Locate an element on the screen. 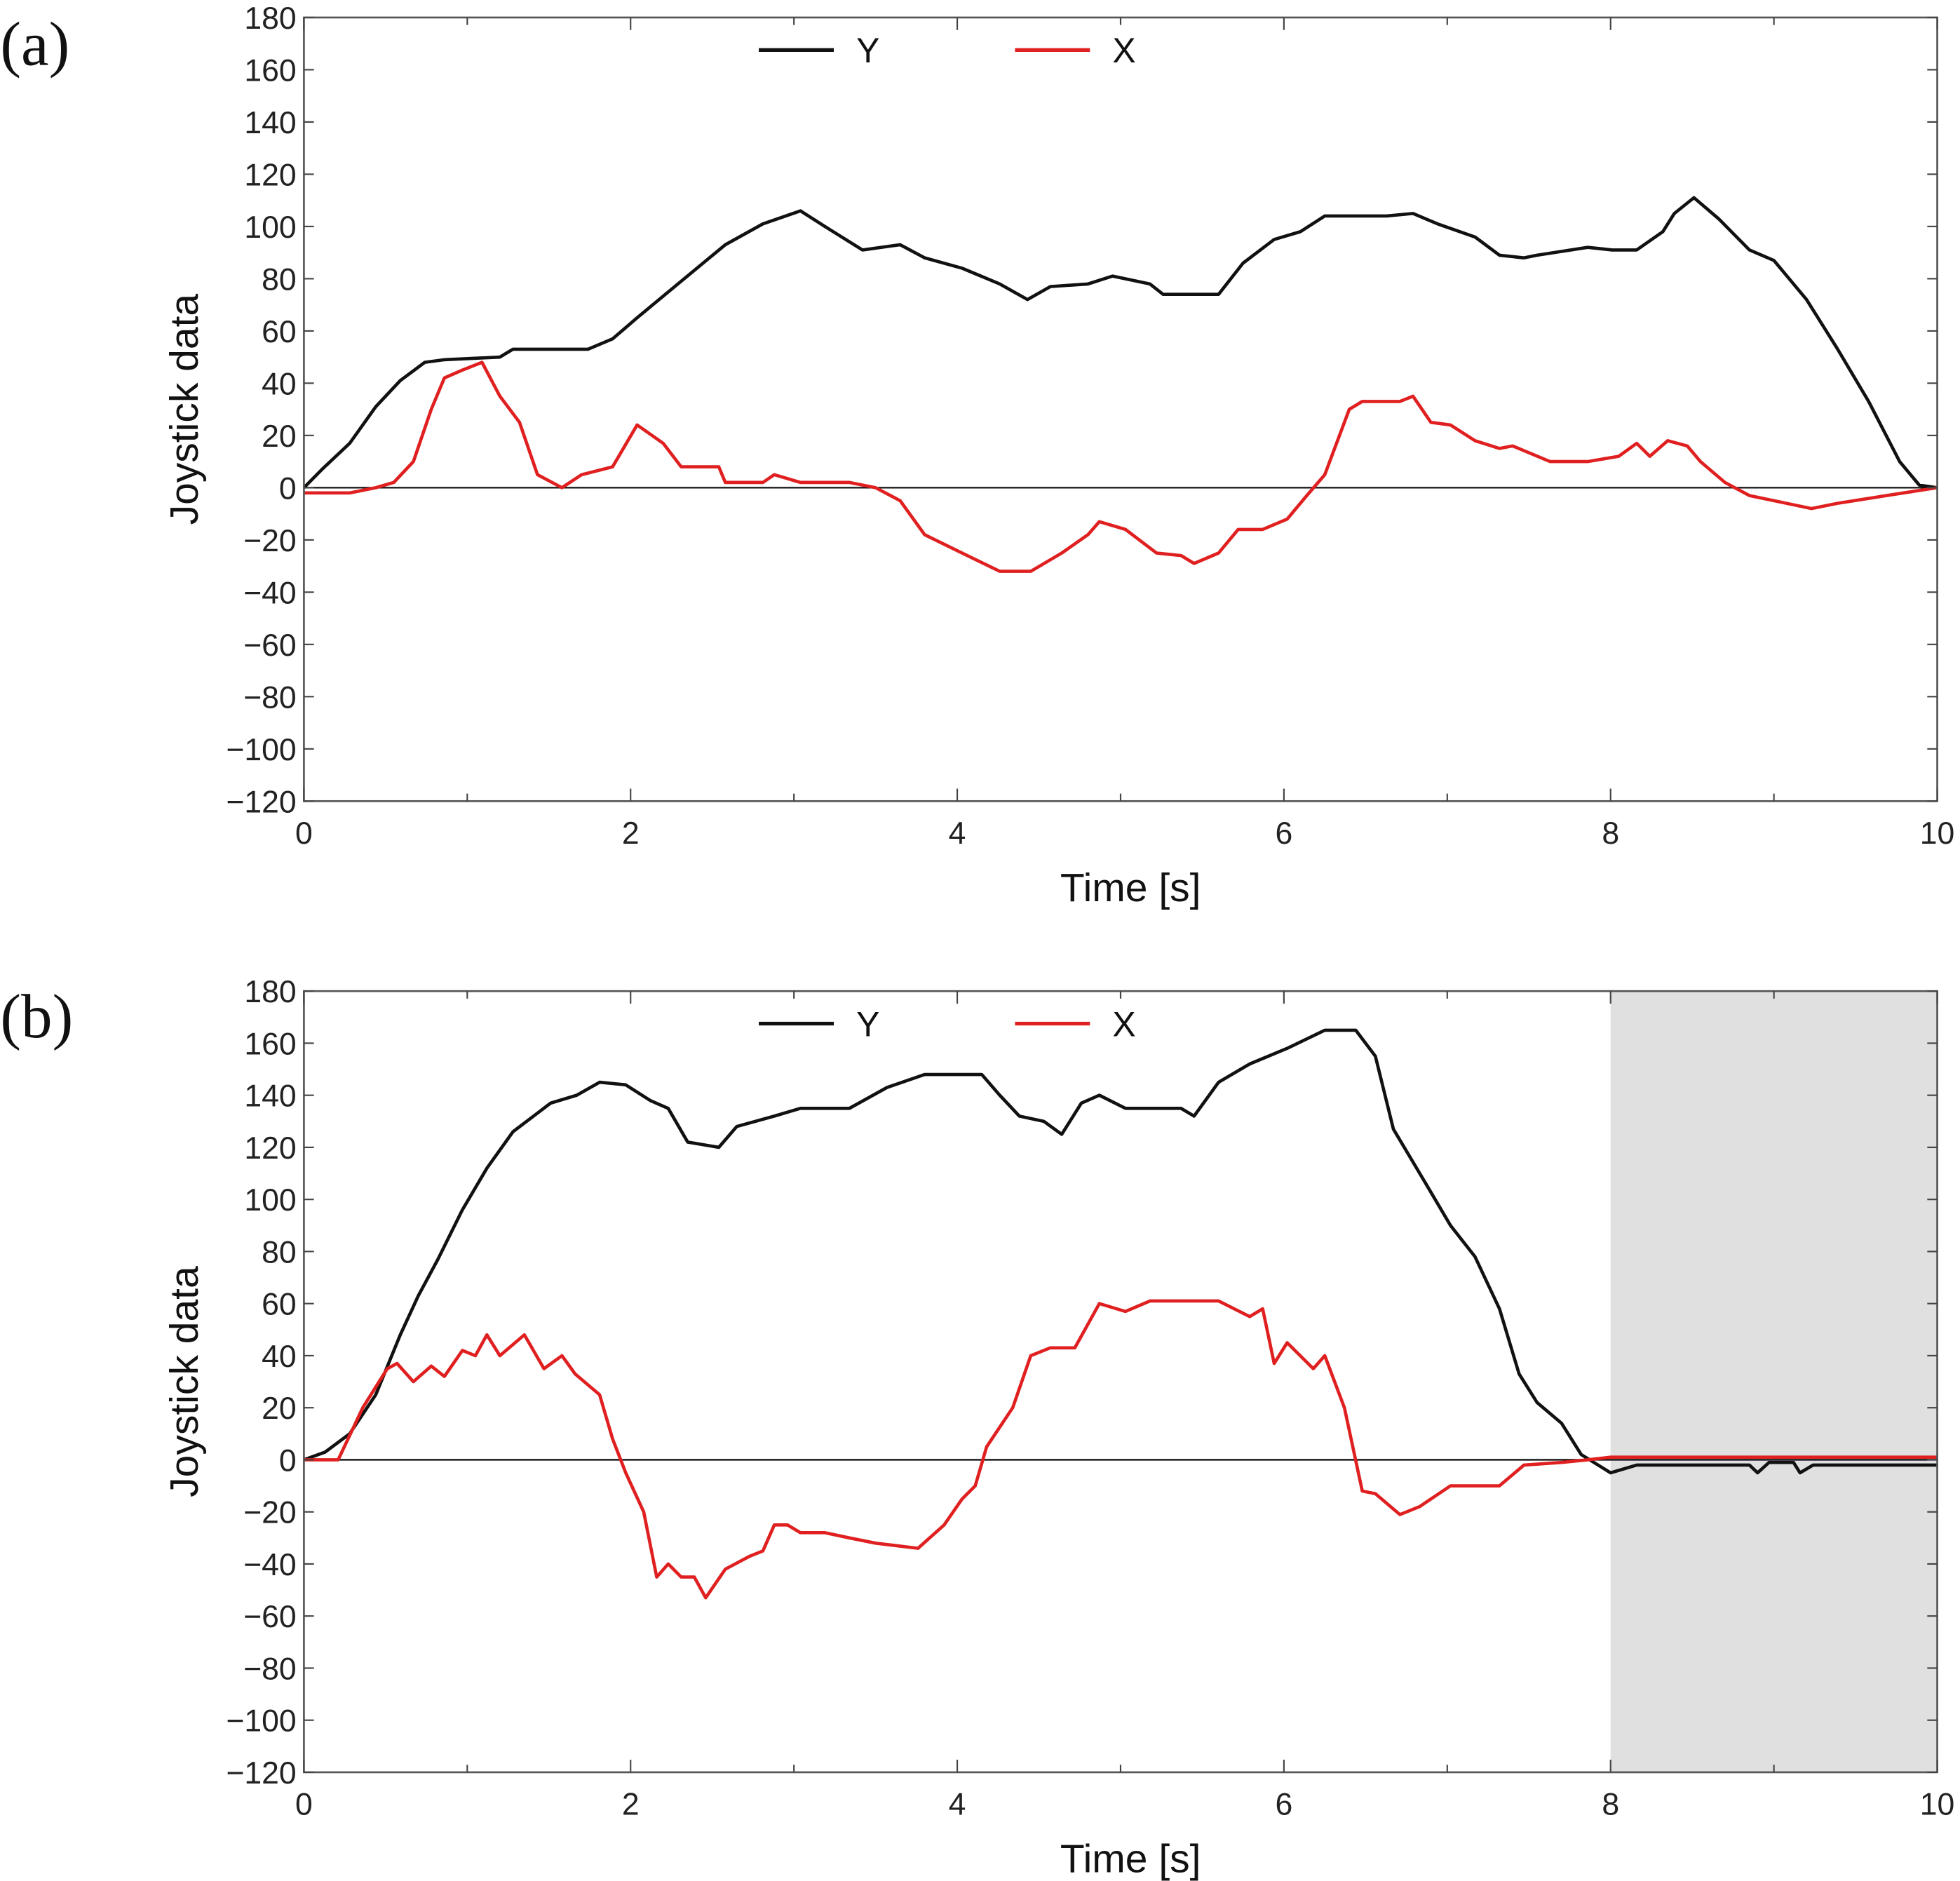 The image size is (1960, 1881). shaded-region is located at coordinates (1774, 1381).